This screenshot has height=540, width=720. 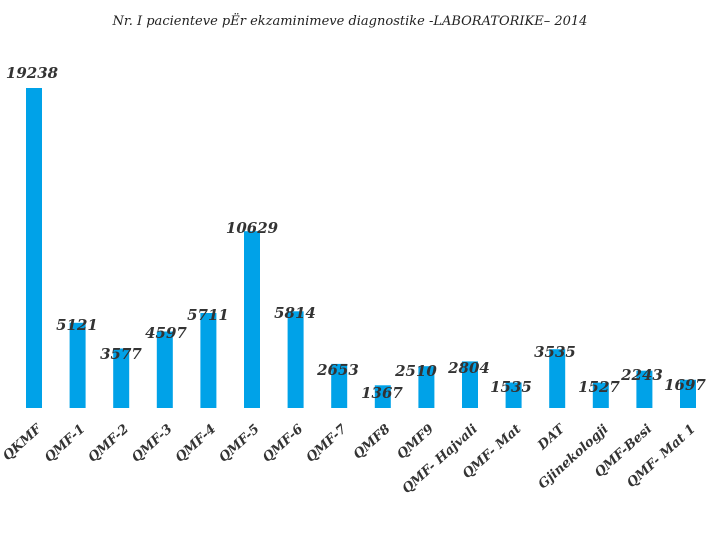 I want to click on x-tick-label: QMF8, so click(x=372, y=442).